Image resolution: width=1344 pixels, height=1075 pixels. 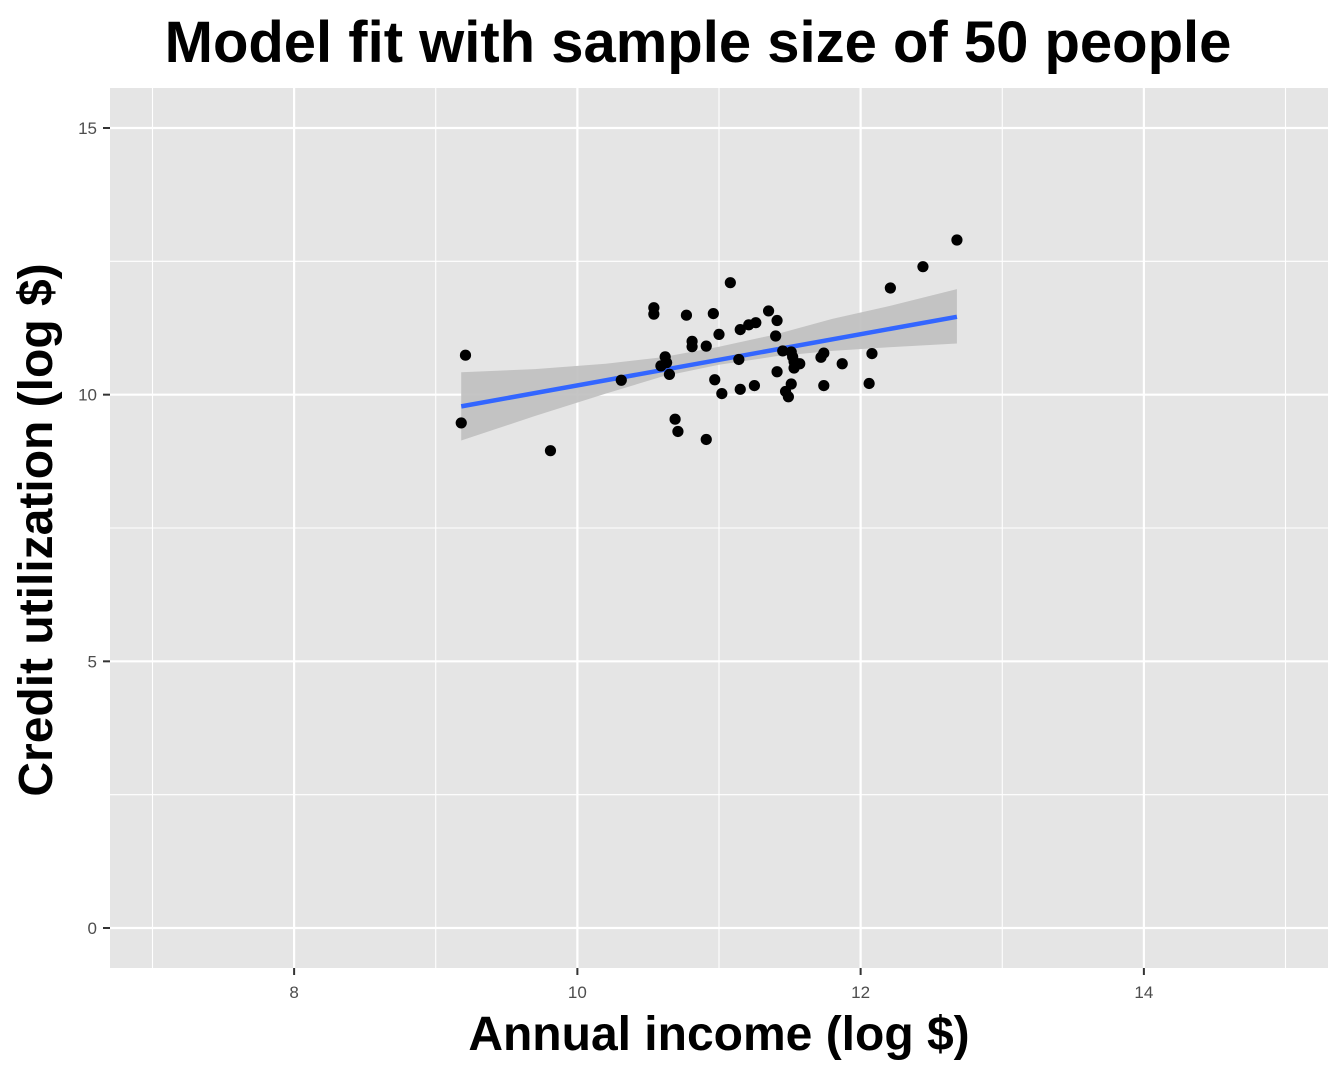 I want to click on x-tick-label: 8, so click(x=293, y=992).